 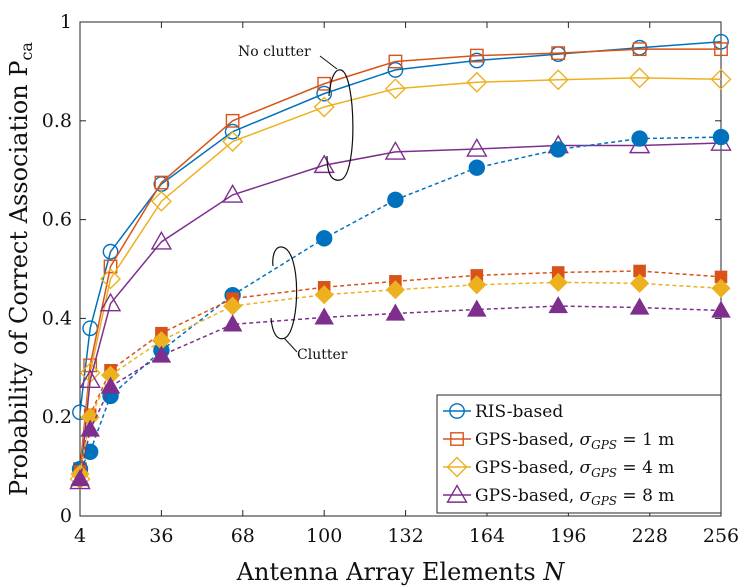 What do you see at coordinates (721, 536) in the screenshot?
I see `x-tick-label: 256` at bounding box center [721, 536].